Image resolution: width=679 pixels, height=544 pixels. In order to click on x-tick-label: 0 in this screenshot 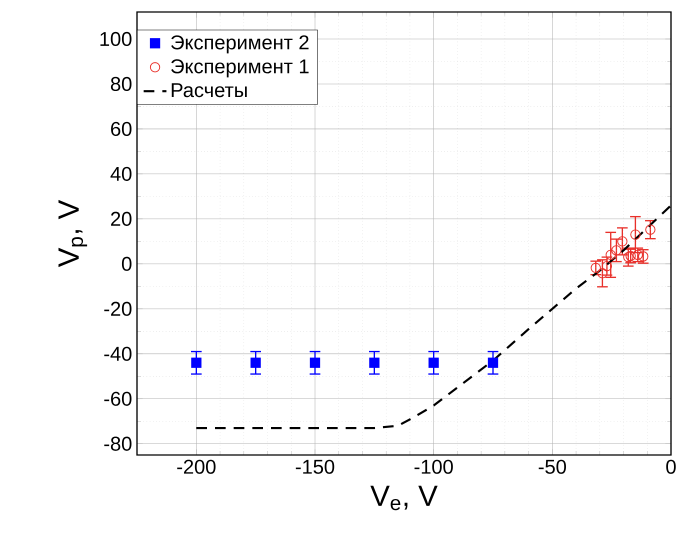, I will do `click(671, 467)`.